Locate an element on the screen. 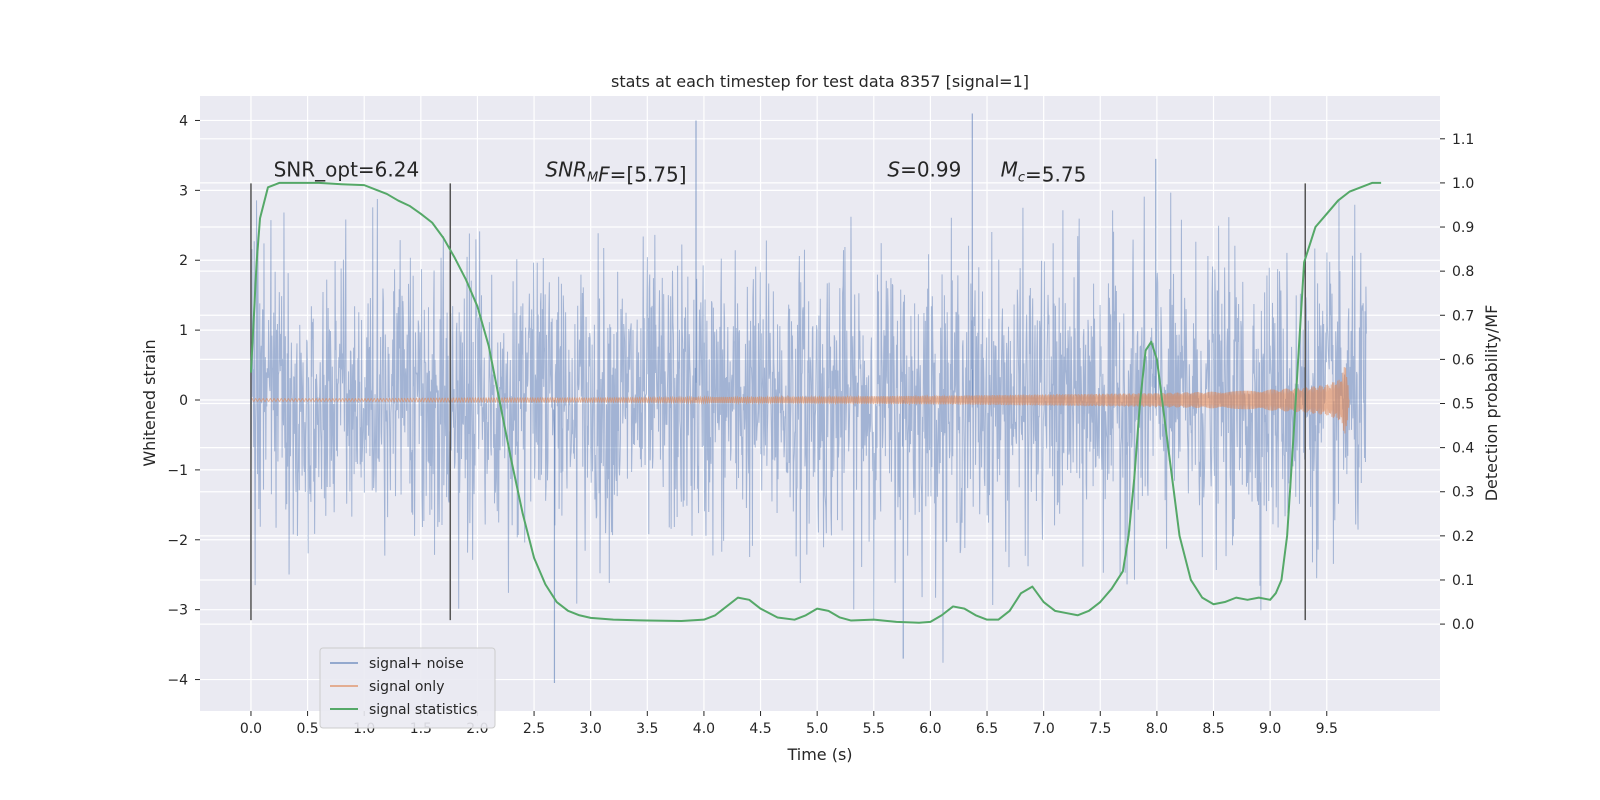 The image size is (1600, 800). signal-only-line is located at coordinates (800, 400).